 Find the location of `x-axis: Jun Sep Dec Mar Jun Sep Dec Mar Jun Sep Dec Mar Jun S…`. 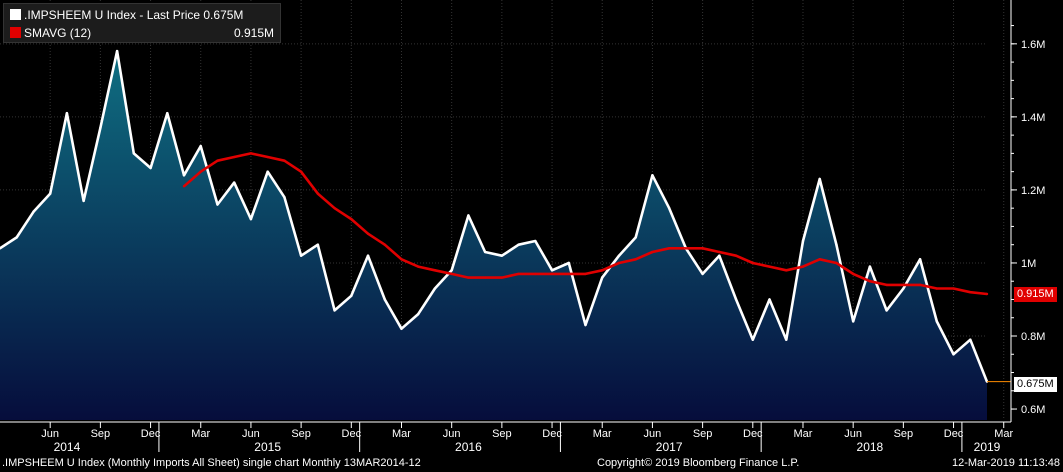

x-axis: Jun Sep Dec Mar Jun Sep Dec Mar Jun Sep Dec Mar Jun S… is located at coordinates (507, 437).